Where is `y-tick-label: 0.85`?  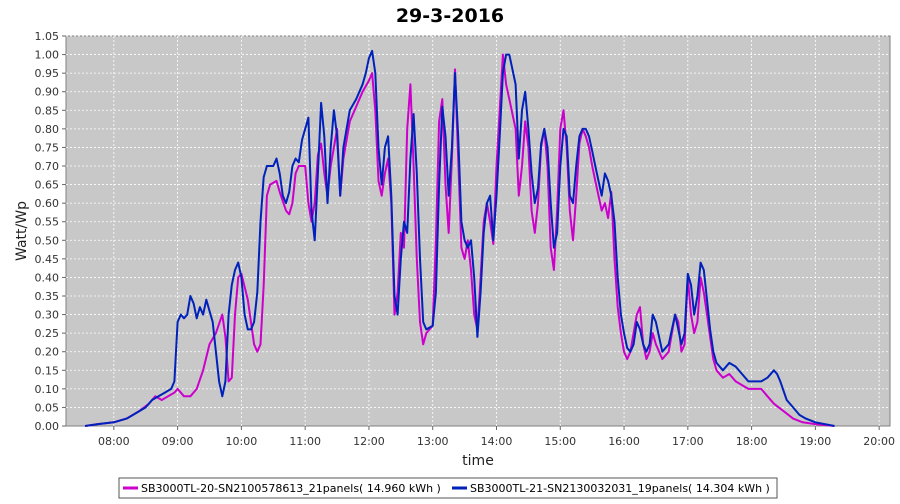
y-tick-label: 0.85 is located at coordinates (47, 110).